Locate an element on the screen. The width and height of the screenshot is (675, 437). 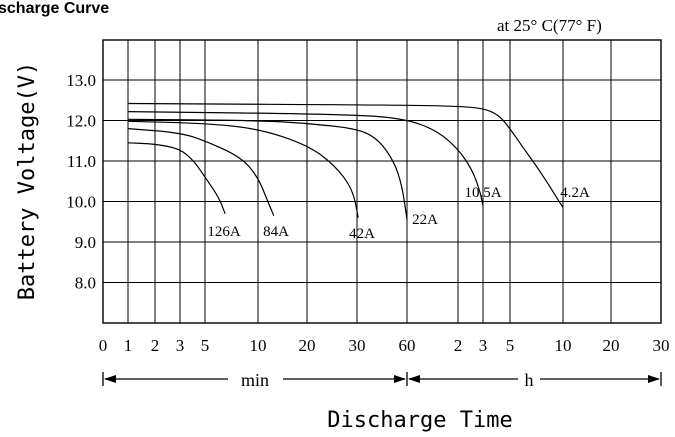
curve-label: 4.2A is located at coordinates (575, 193).